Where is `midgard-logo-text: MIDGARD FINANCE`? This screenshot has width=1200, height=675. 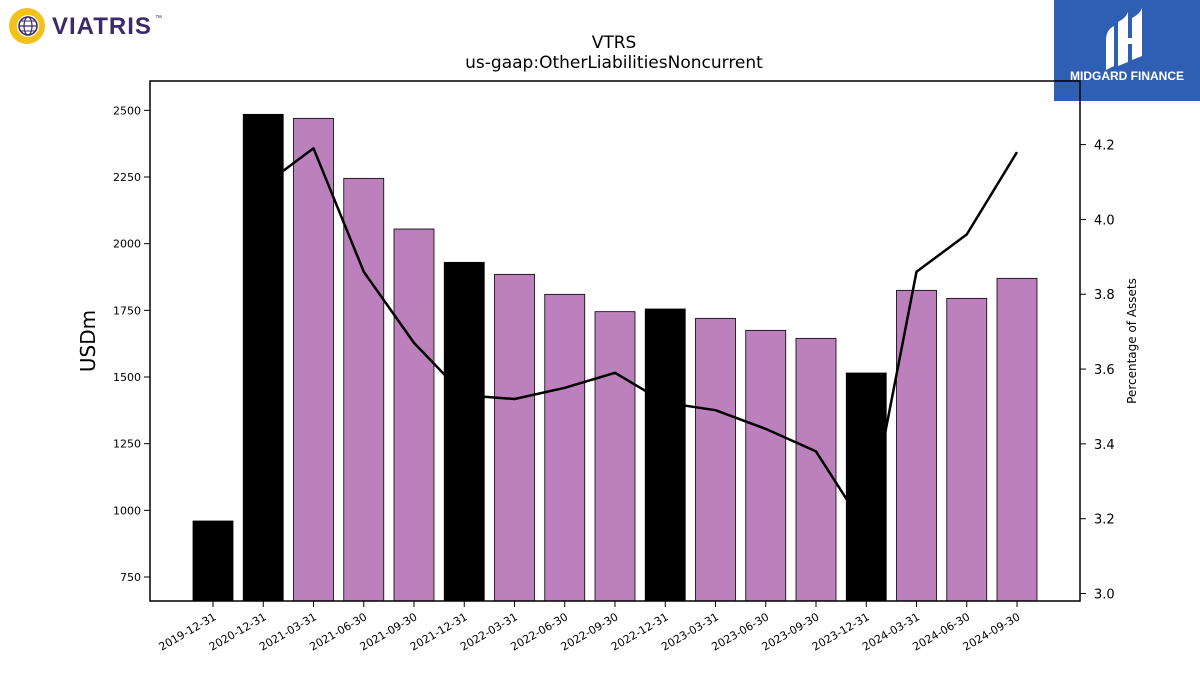 midgard-logo-text: MIDGARD FINANCE is located at coordinates (1127, 76).